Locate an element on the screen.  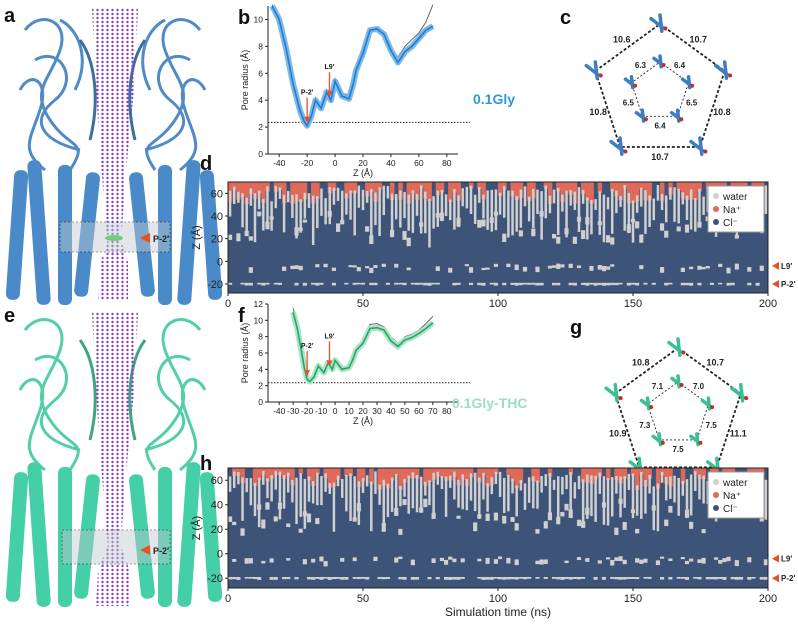
outer-distance-label: 10.8 is located at coordinates (722, 112).